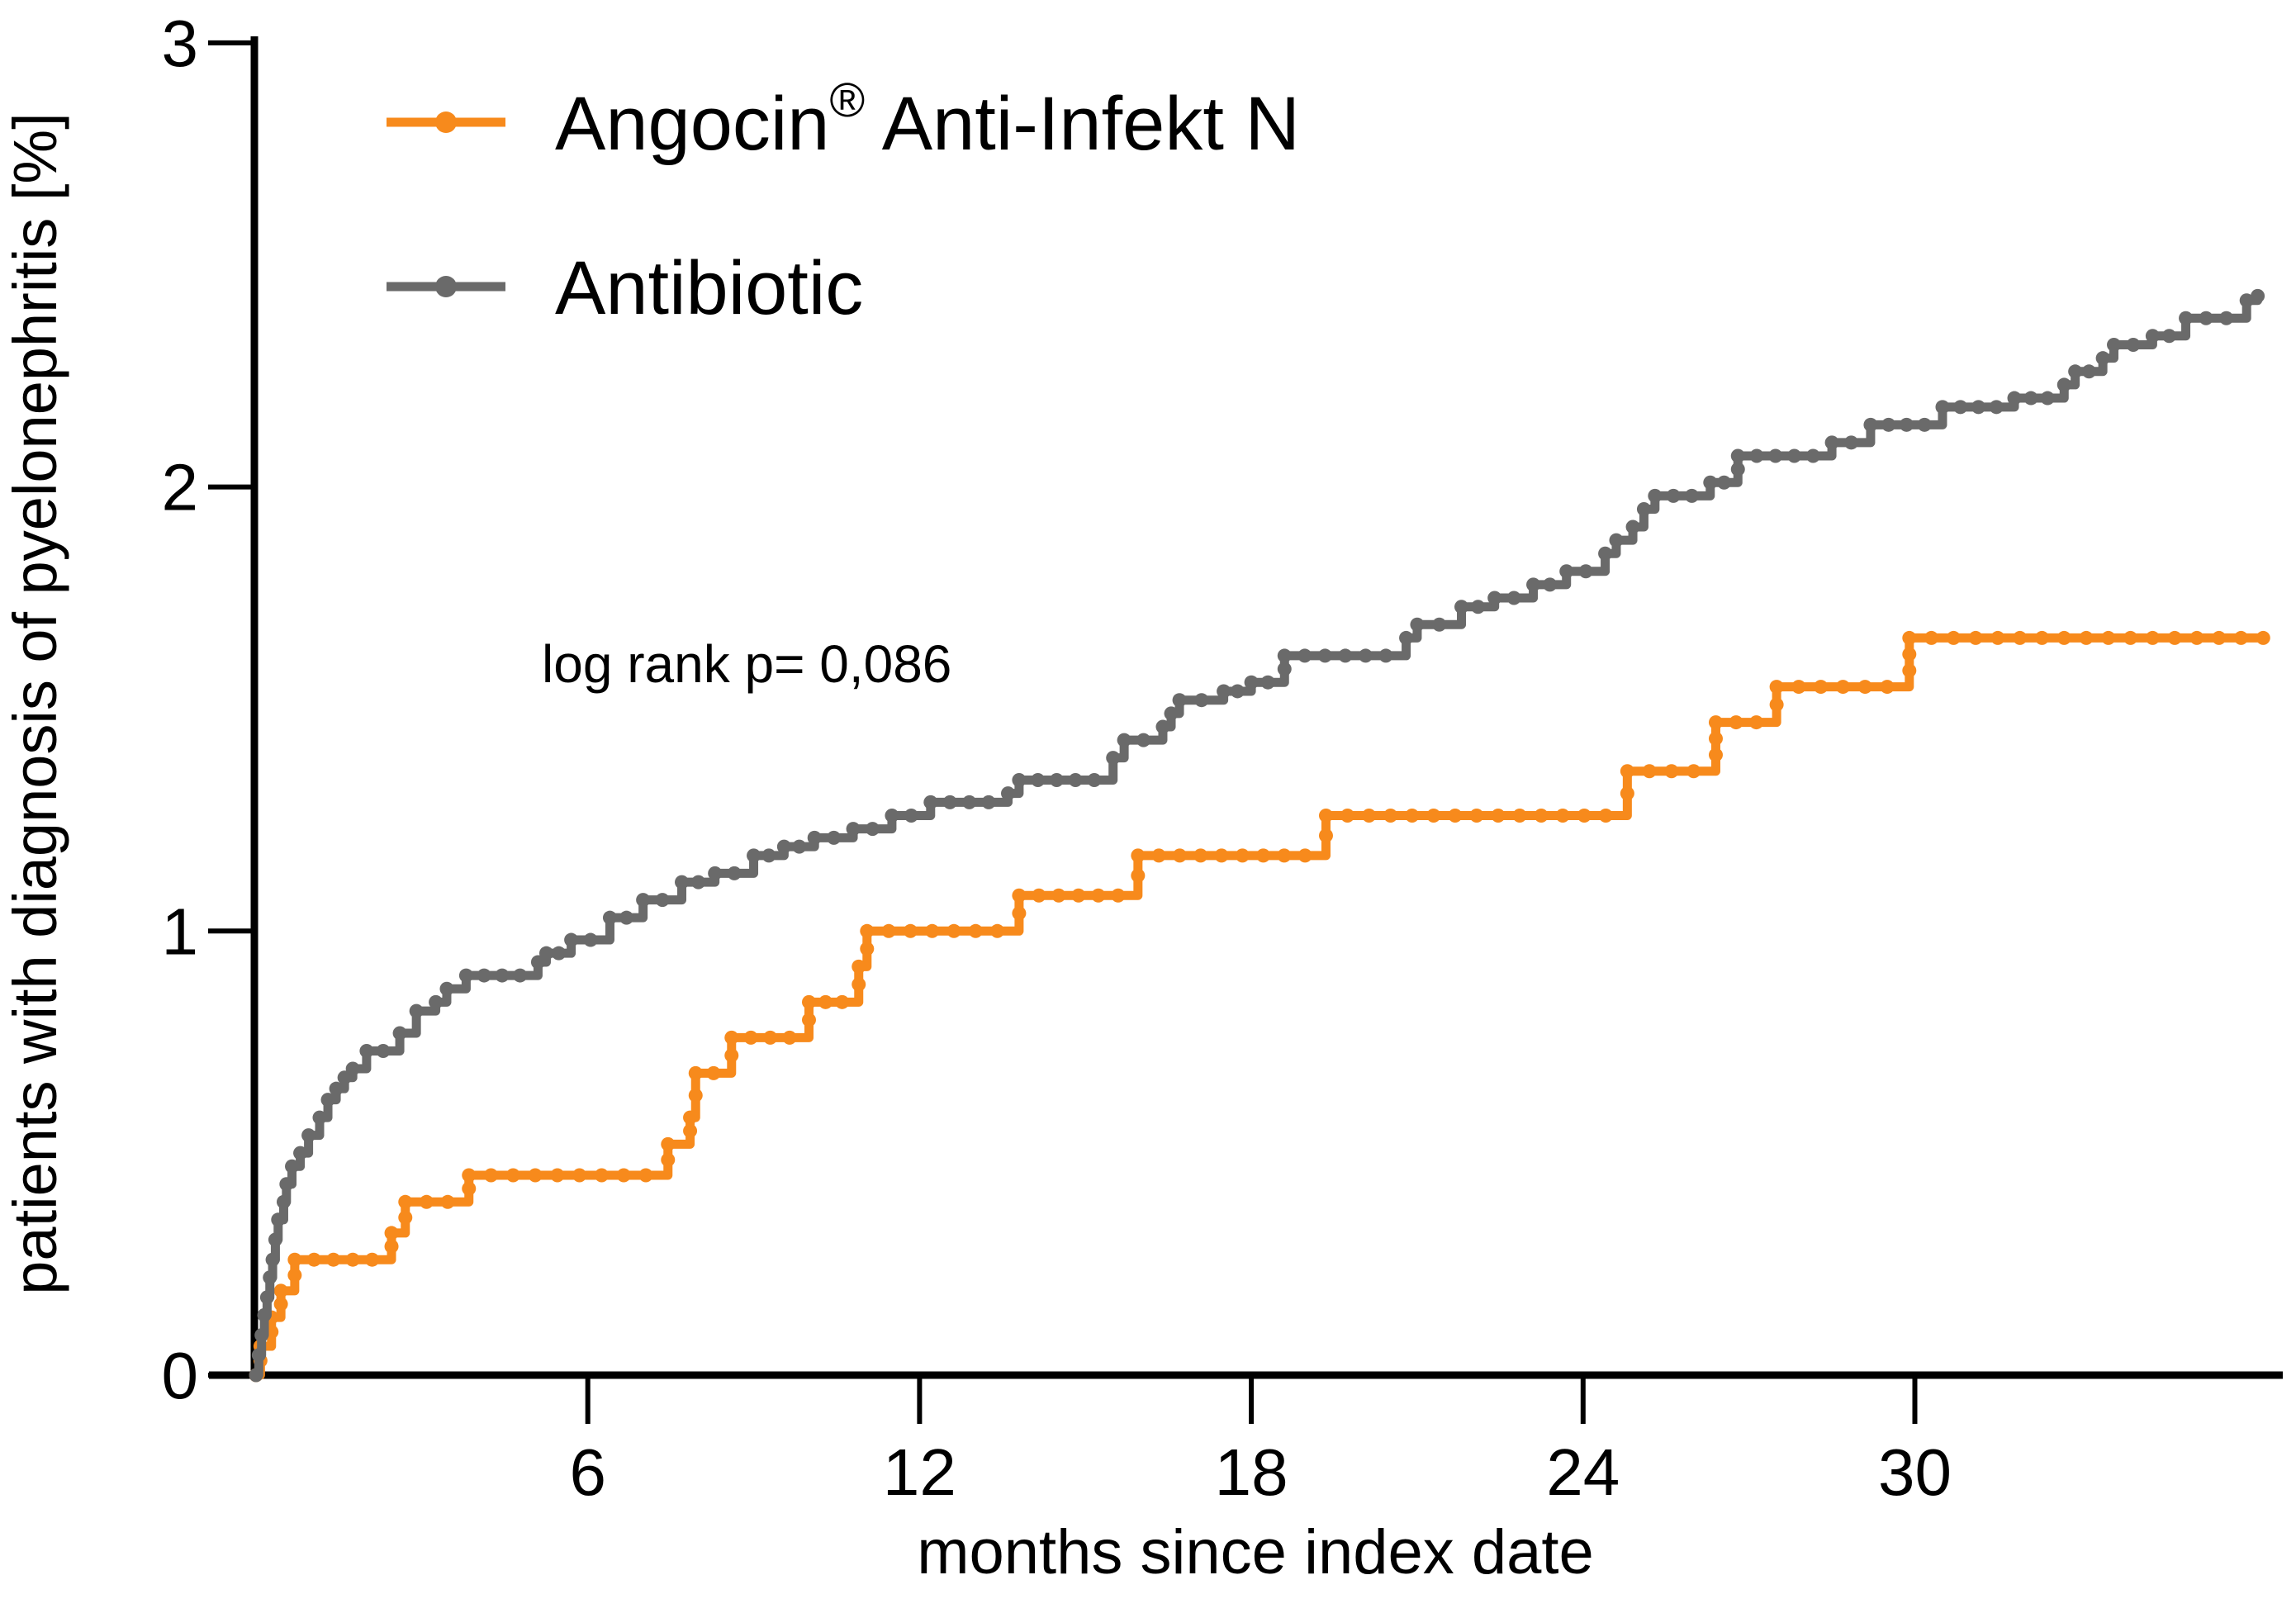 This screenshot has width=2296, height=1613. Describe the element at coordinates (919, 1472) in the screenshot. I see `x-tick-label-12: 12` at that location.